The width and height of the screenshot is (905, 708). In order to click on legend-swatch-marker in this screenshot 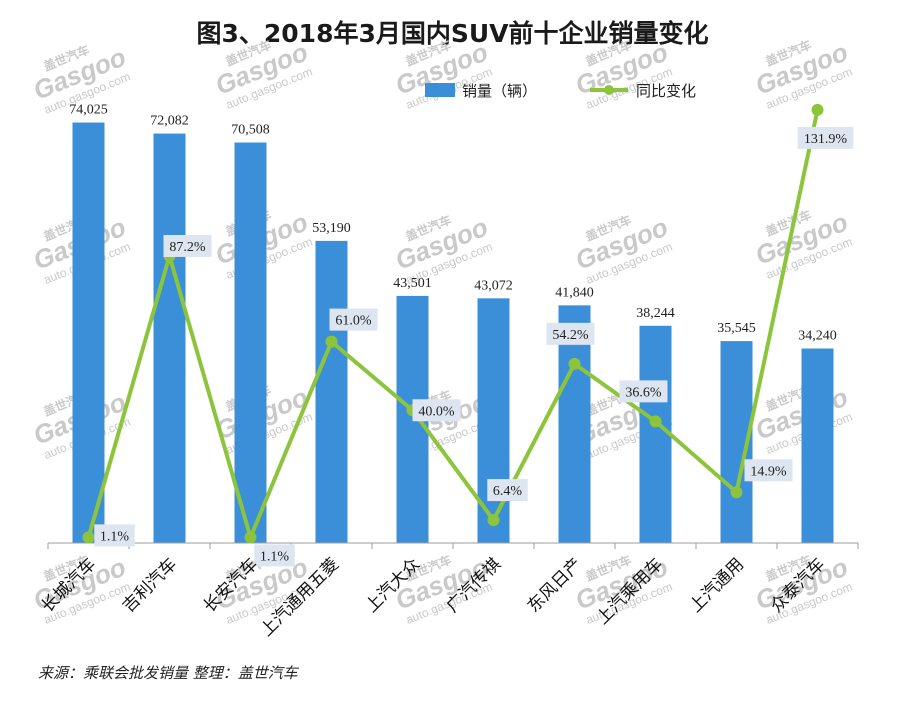, I will do `click(609, 90)`.